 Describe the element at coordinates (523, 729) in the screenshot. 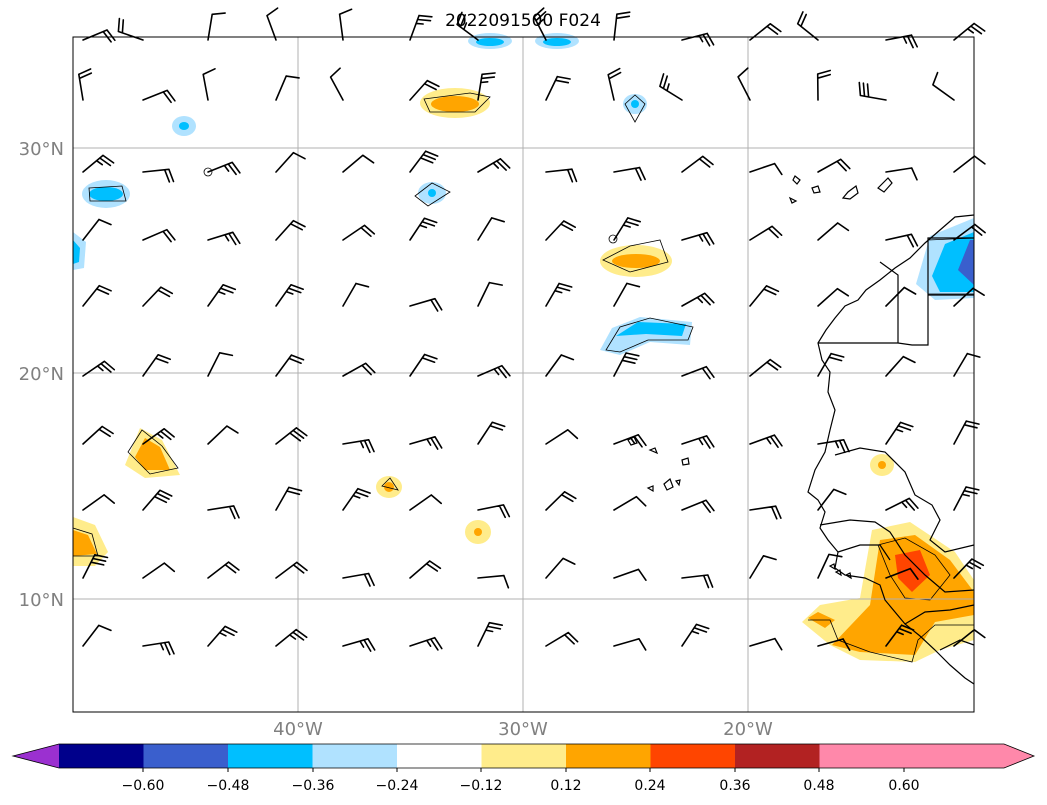

I see `lon-label-30w: 30°W` at that location.